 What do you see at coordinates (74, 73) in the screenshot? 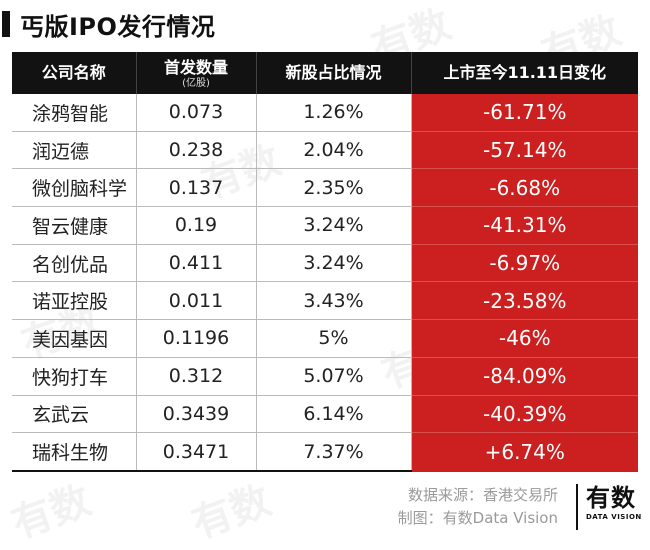
I see `header-company: 公司名称` at bounding box center [74, 73].